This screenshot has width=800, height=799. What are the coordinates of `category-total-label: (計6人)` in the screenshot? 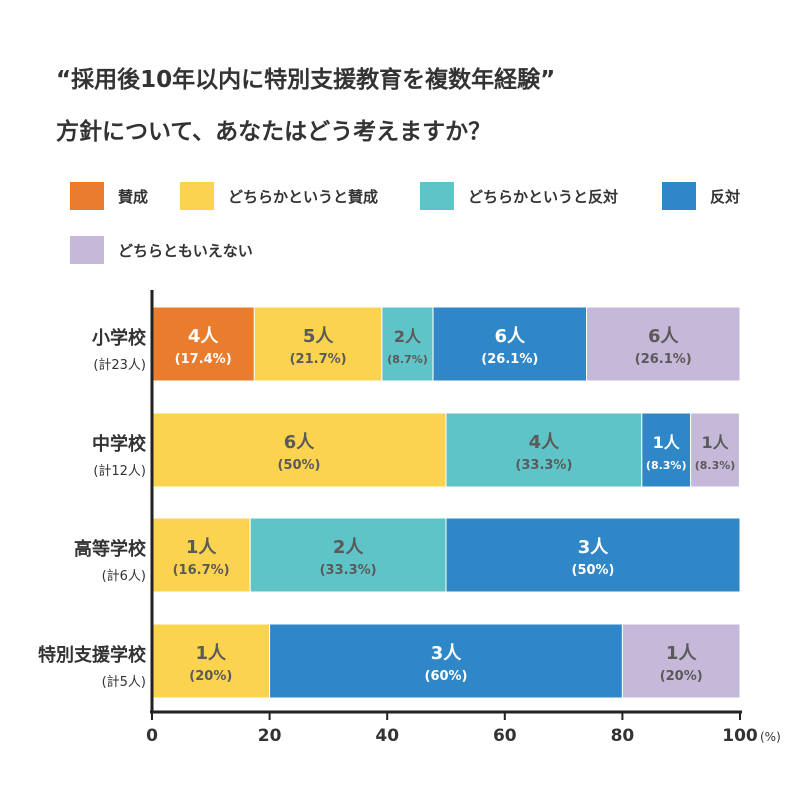 It's located at (124, 576).